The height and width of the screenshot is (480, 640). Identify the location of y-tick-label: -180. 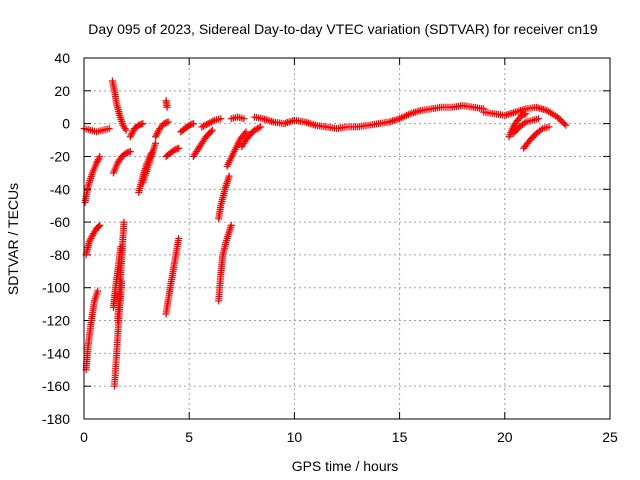
(56, 419).